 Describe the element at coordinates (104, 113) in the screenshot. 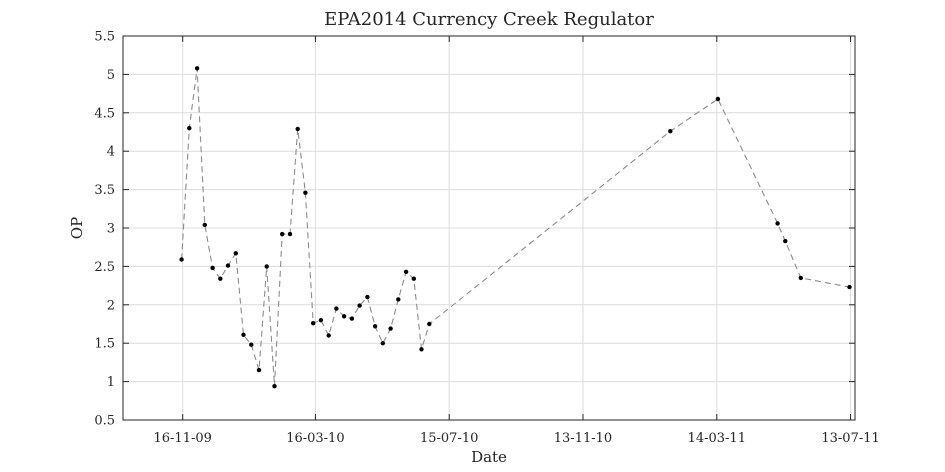

I see `y-tick-label: 4.5` at that location.